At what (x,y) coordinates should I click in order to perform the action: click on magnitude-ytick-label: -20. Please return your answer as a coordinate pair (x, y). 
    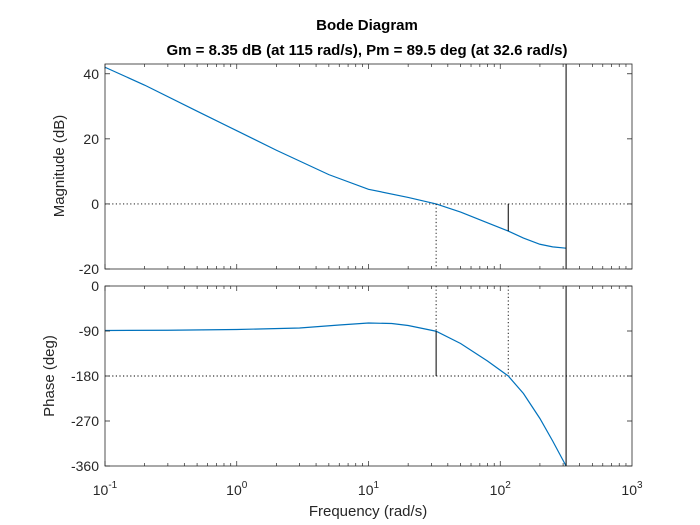
    Looking at the image, I should click on (89, 269).